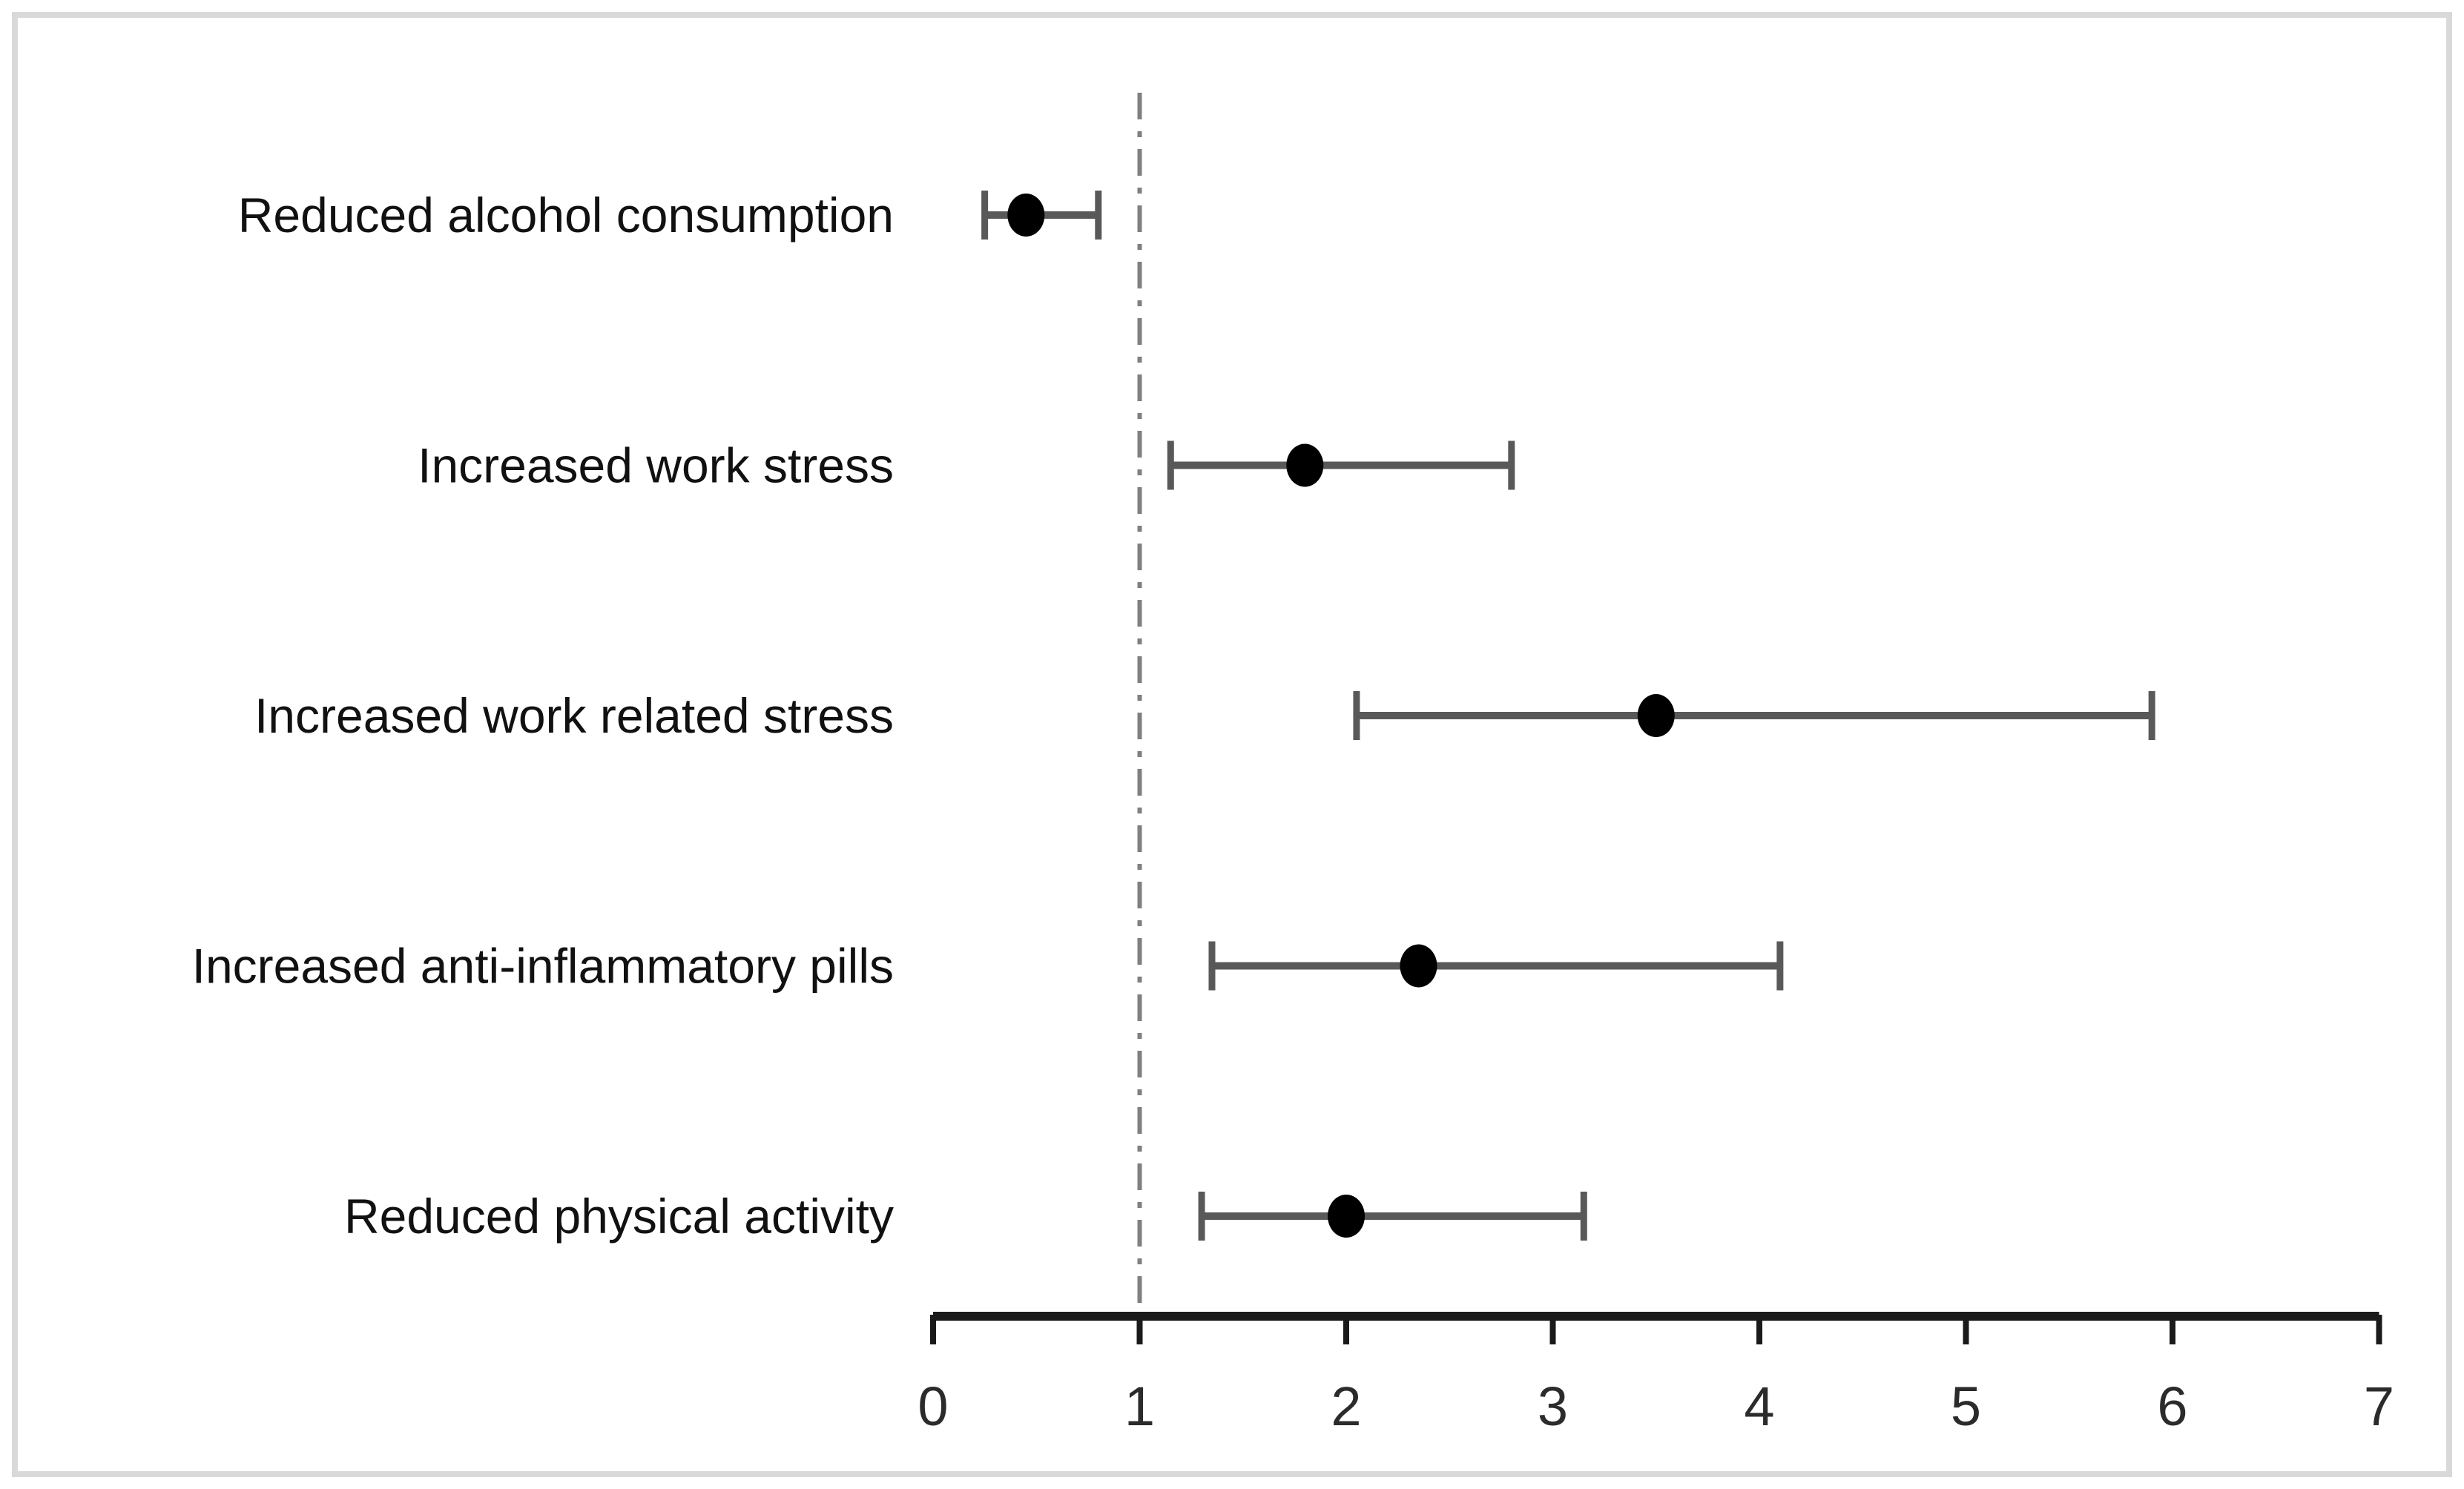 This screenshot has width=2464, height=1489. Describe the element at coordinates (1139, 1406) in the screenshot. I see `x-axis-tick-label: 1` at that location.